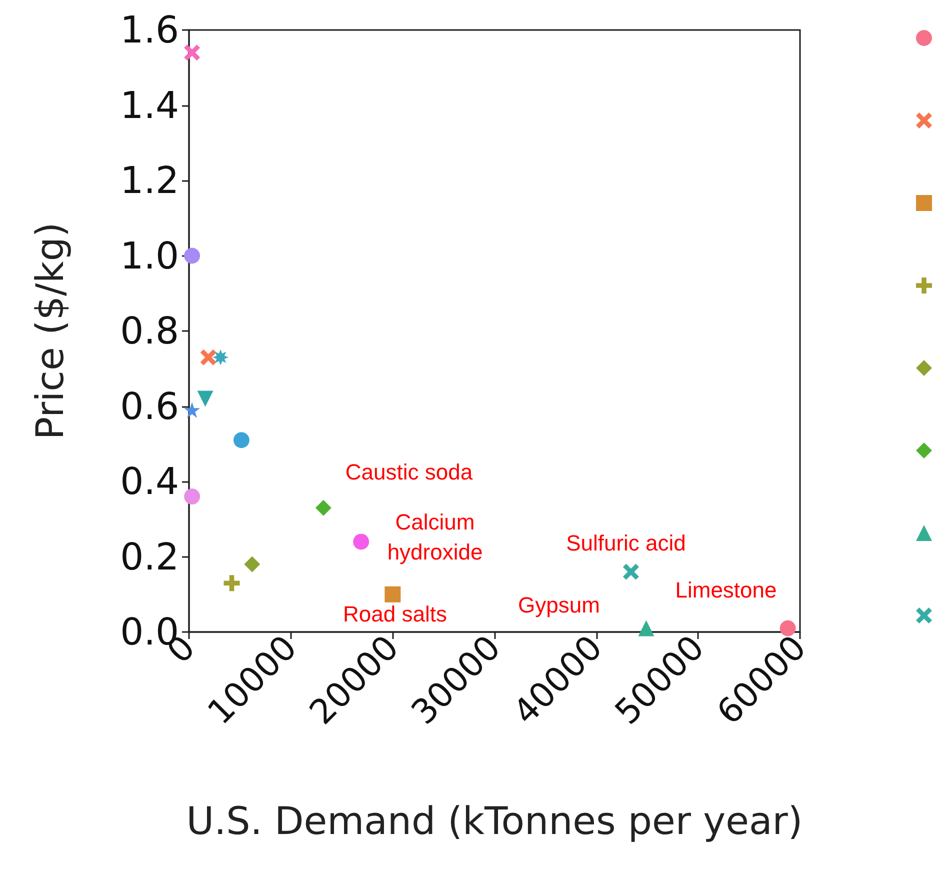 The image size is (937, 880). Describe the element at coordinates (494, 821) in the screenshot. I see `x-axis-title: U.S. Demand (kTonnes per year)` at that location.